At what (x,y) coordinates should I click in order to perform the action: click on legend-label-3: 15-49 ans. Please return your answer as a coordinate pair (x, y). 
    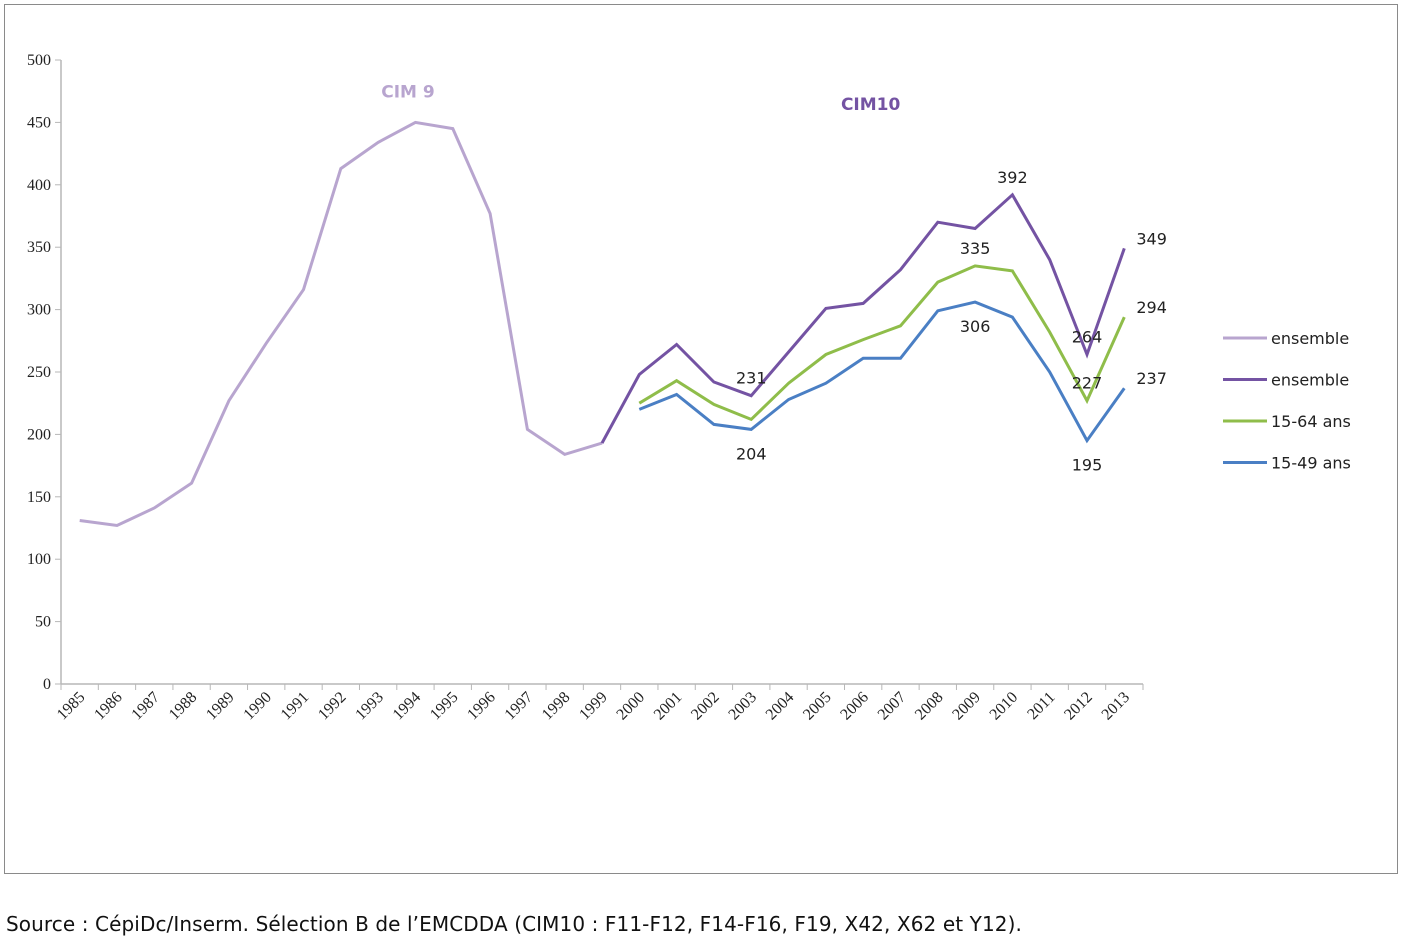
    Looking at the image, I should click on (1311, 463).